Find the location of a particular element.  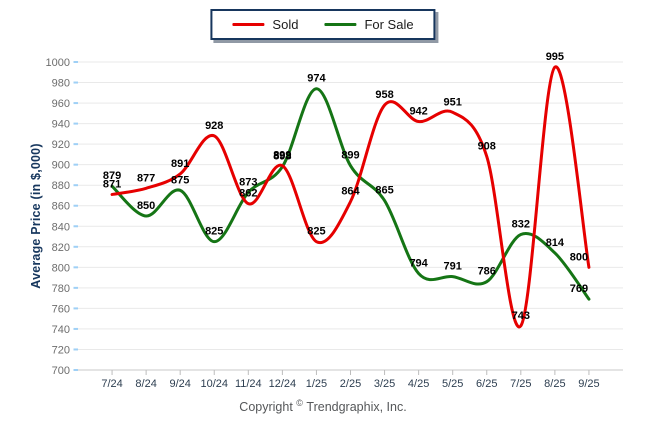

svg-text: 9/24 is located at coordinates (179, 384).